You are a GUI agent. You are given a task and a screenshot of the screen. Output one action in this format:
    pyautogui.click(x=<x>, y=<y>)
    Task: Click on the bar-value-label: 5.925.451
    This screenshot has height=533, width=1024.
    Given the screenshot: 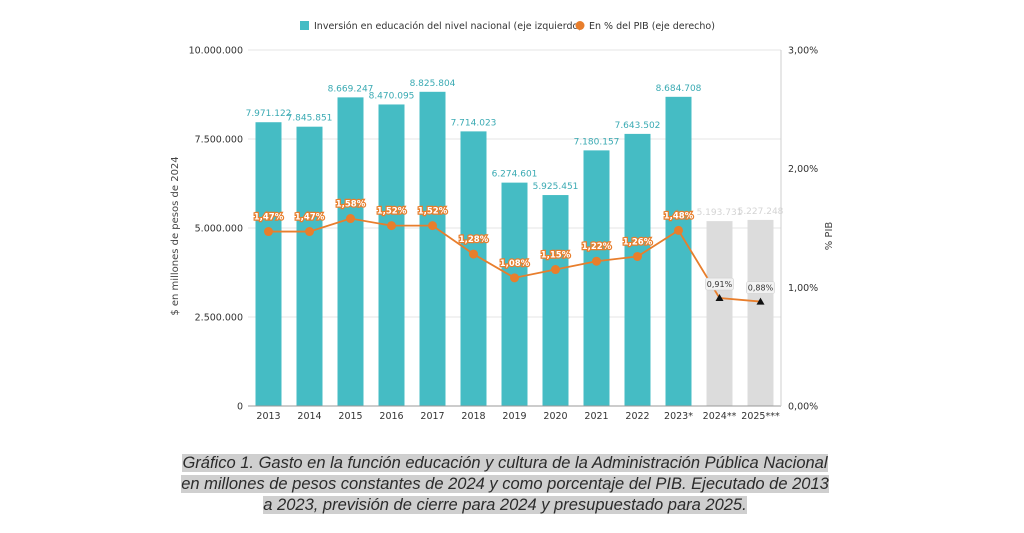 What is the action you would take?
    pyautogui.click(x=556, y=187)
    